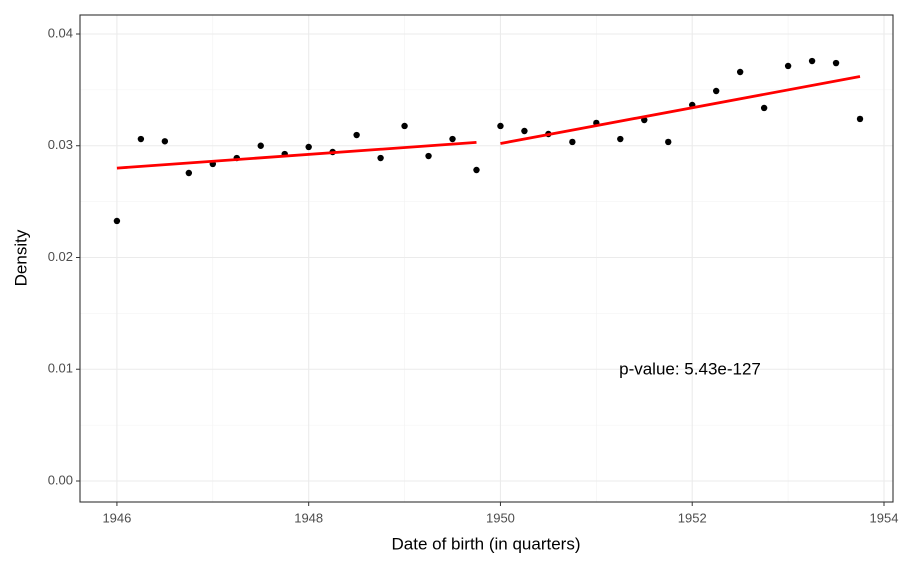  I want to click on y-axis-title: Density, so click(20, 257).